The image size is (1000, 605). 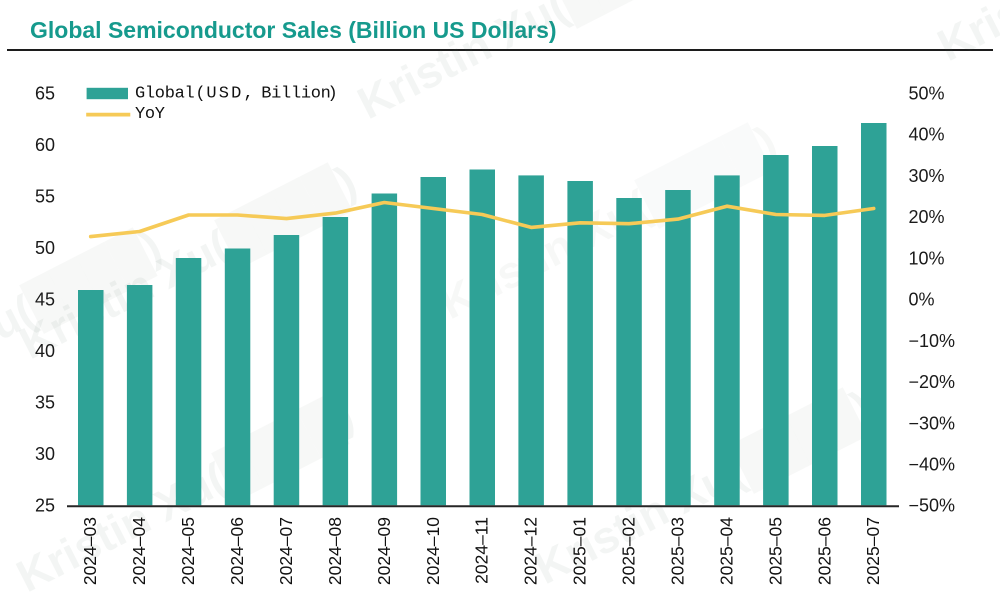 I want to click on svg-text: −20%, so click(x=932, y=382).